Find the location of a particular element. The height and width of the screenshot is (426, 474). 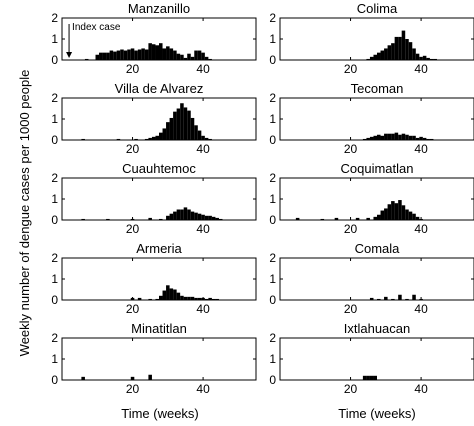

chart-5-y-tick-label: 0 is located at coordinates (272, 220).